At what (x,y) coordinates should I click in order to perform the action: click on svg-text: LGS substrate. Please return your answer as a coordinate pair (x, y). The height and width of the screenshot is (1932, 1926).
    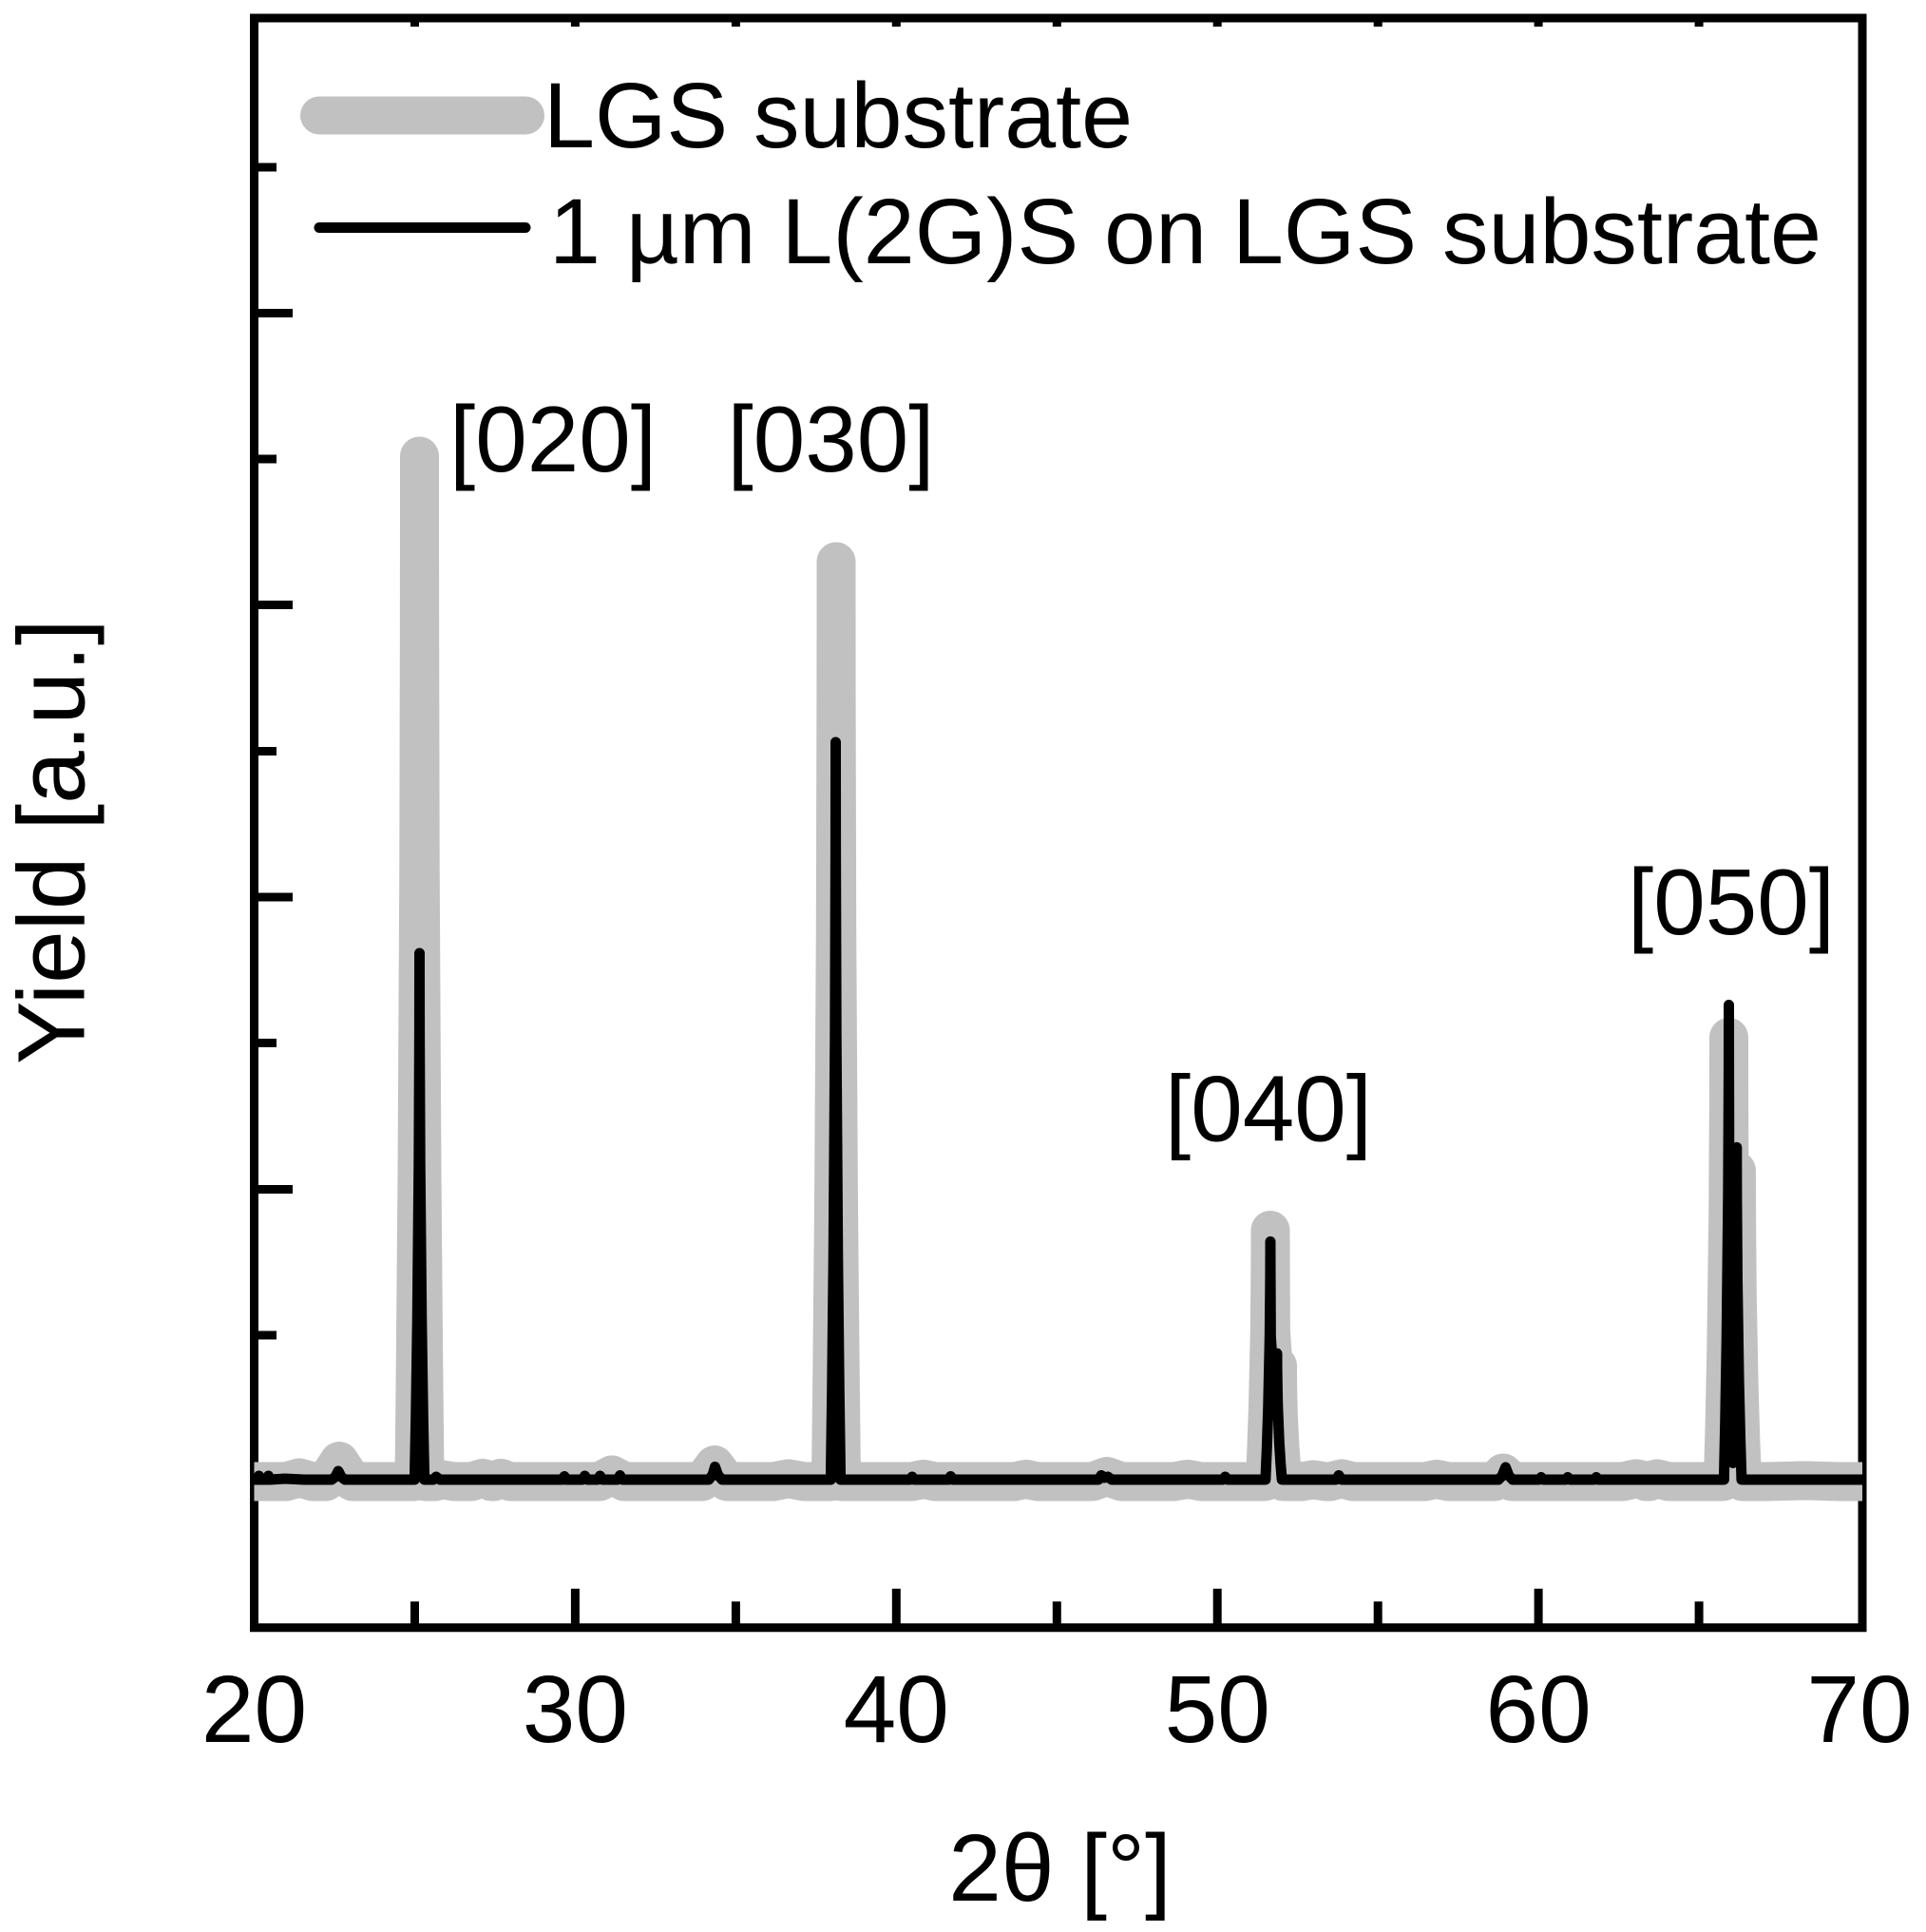
    Looking at the image, I should click on (838, 115).